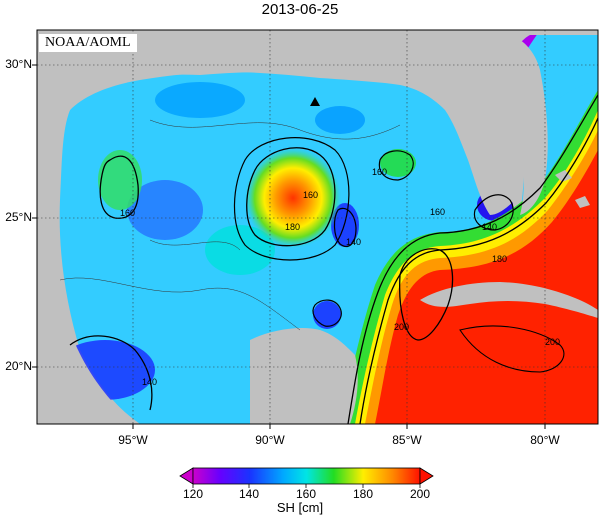 The height and width of the screenshot is (523, 600). Describe the element at coordinates (18, 64) in the screenshot. I see `lat-label-30: 30°N` at that location.